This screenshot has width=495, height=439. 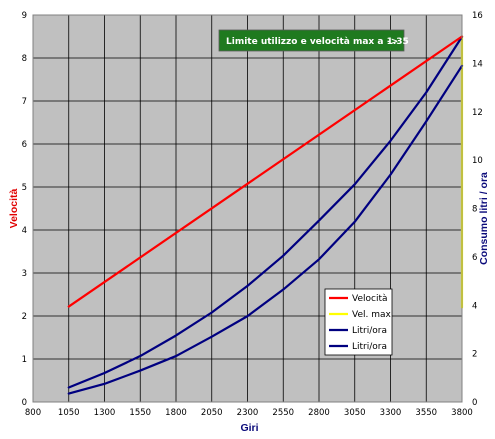 What do you see at coordinates (477, 113) in the screenshot?
I see `y2-tick-label: 12` at bounding box center [477, 113].